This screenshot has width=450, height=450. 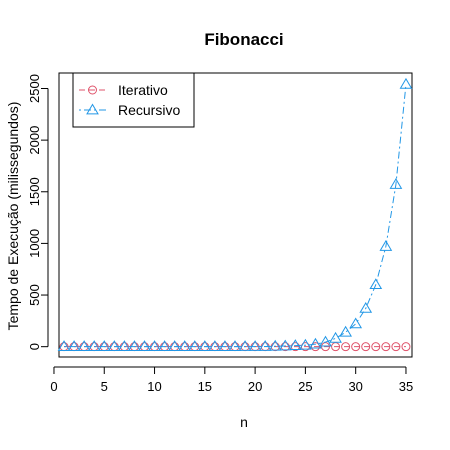 What do you see at coordinates (53, 386) in the screenshot?
I see `x-tick-label: 0` at bounding box center [53, 386].